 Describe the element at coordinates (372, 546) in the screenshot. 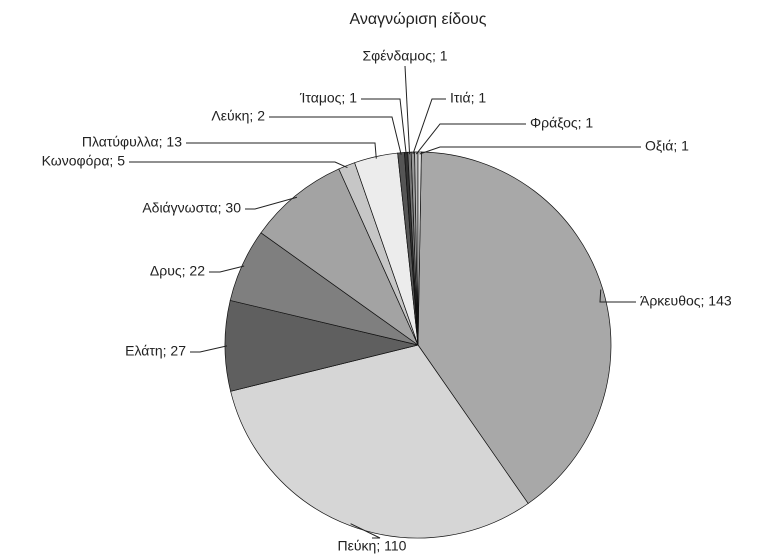

I see `data-label: Πεύκη; 110` at that location.